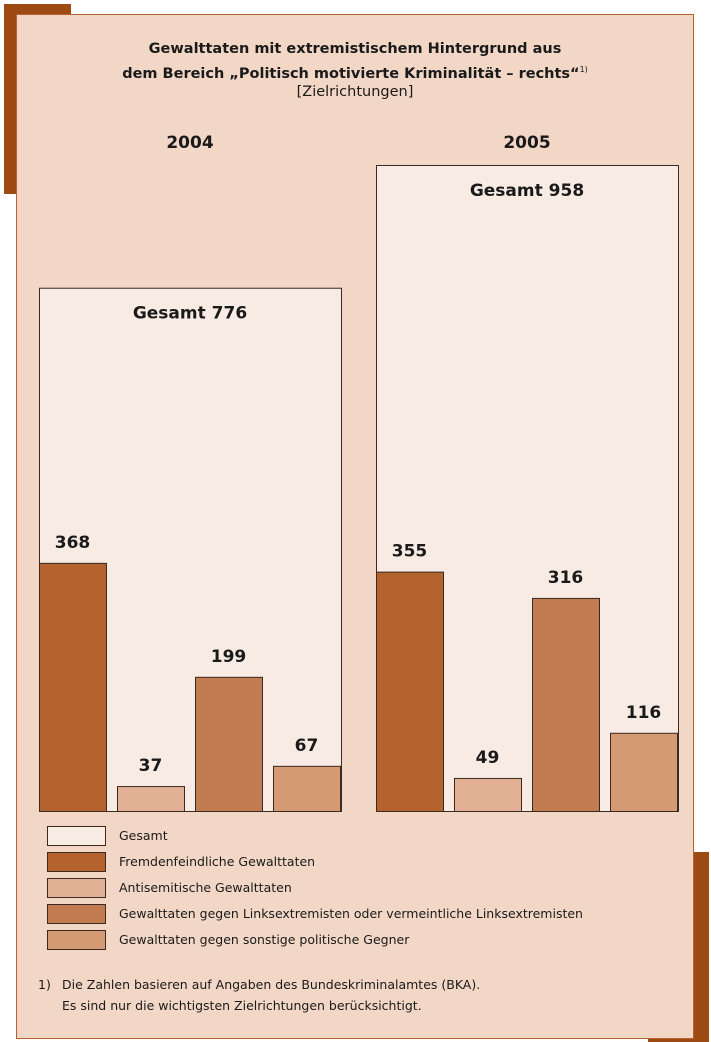  Describe the element at coordinates (488, 795) in the screenshot. I see `bar-2005-antisemitisch` at that location.